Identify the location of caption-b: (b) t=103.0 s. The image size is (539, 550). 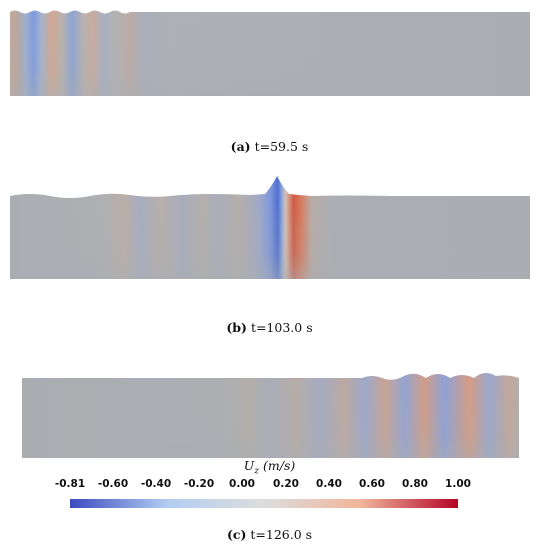
(269, 327).